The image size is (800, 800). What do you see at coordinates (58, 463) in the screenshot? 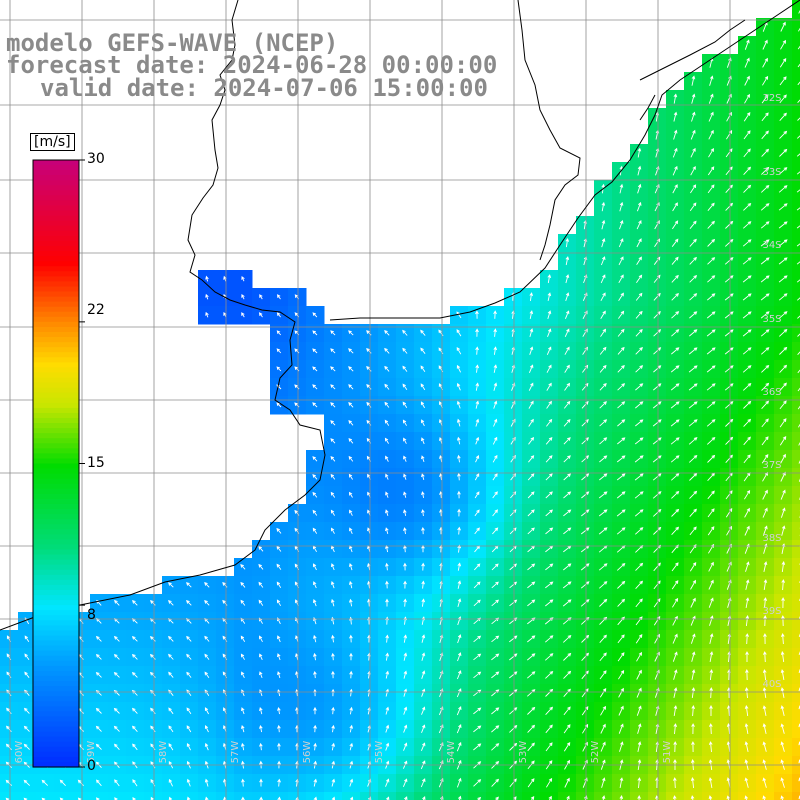
I see `colorbar` at bounding box center [58, 463].